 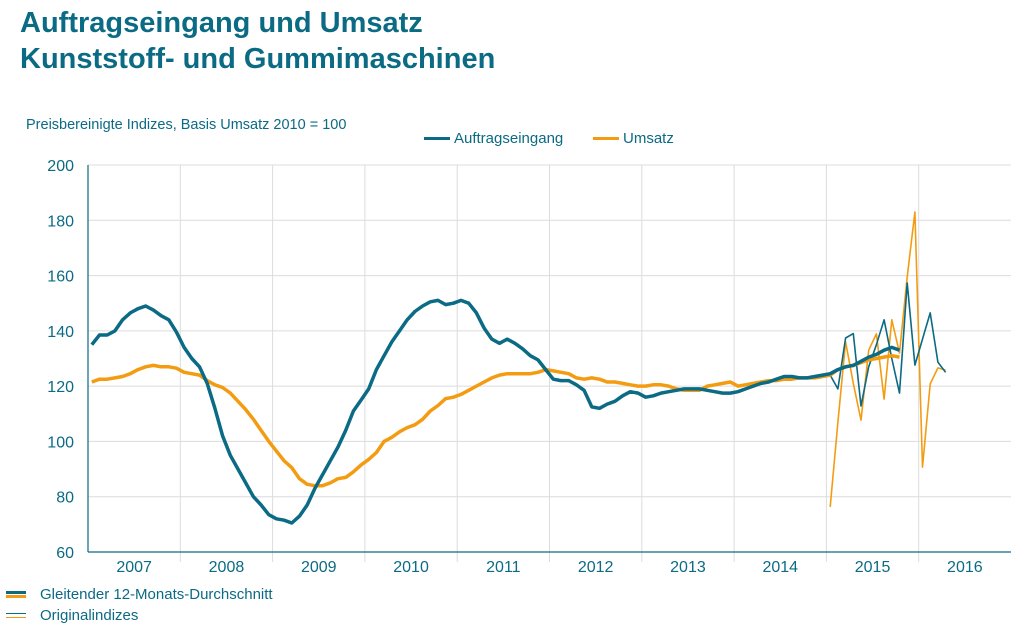 I want to click on x-tick-label: 2009, so click(x=319, y=567).